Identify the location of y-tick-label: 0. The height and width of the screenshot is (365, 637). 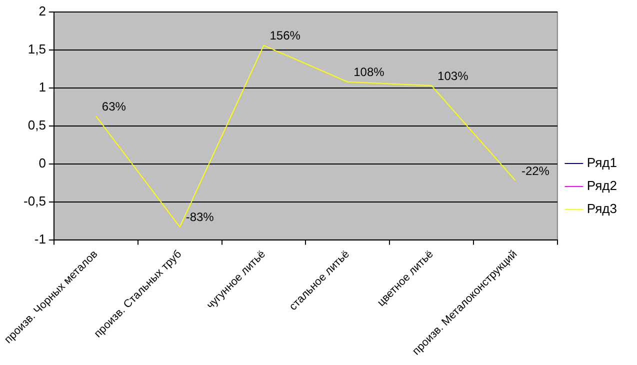
(42, 162).